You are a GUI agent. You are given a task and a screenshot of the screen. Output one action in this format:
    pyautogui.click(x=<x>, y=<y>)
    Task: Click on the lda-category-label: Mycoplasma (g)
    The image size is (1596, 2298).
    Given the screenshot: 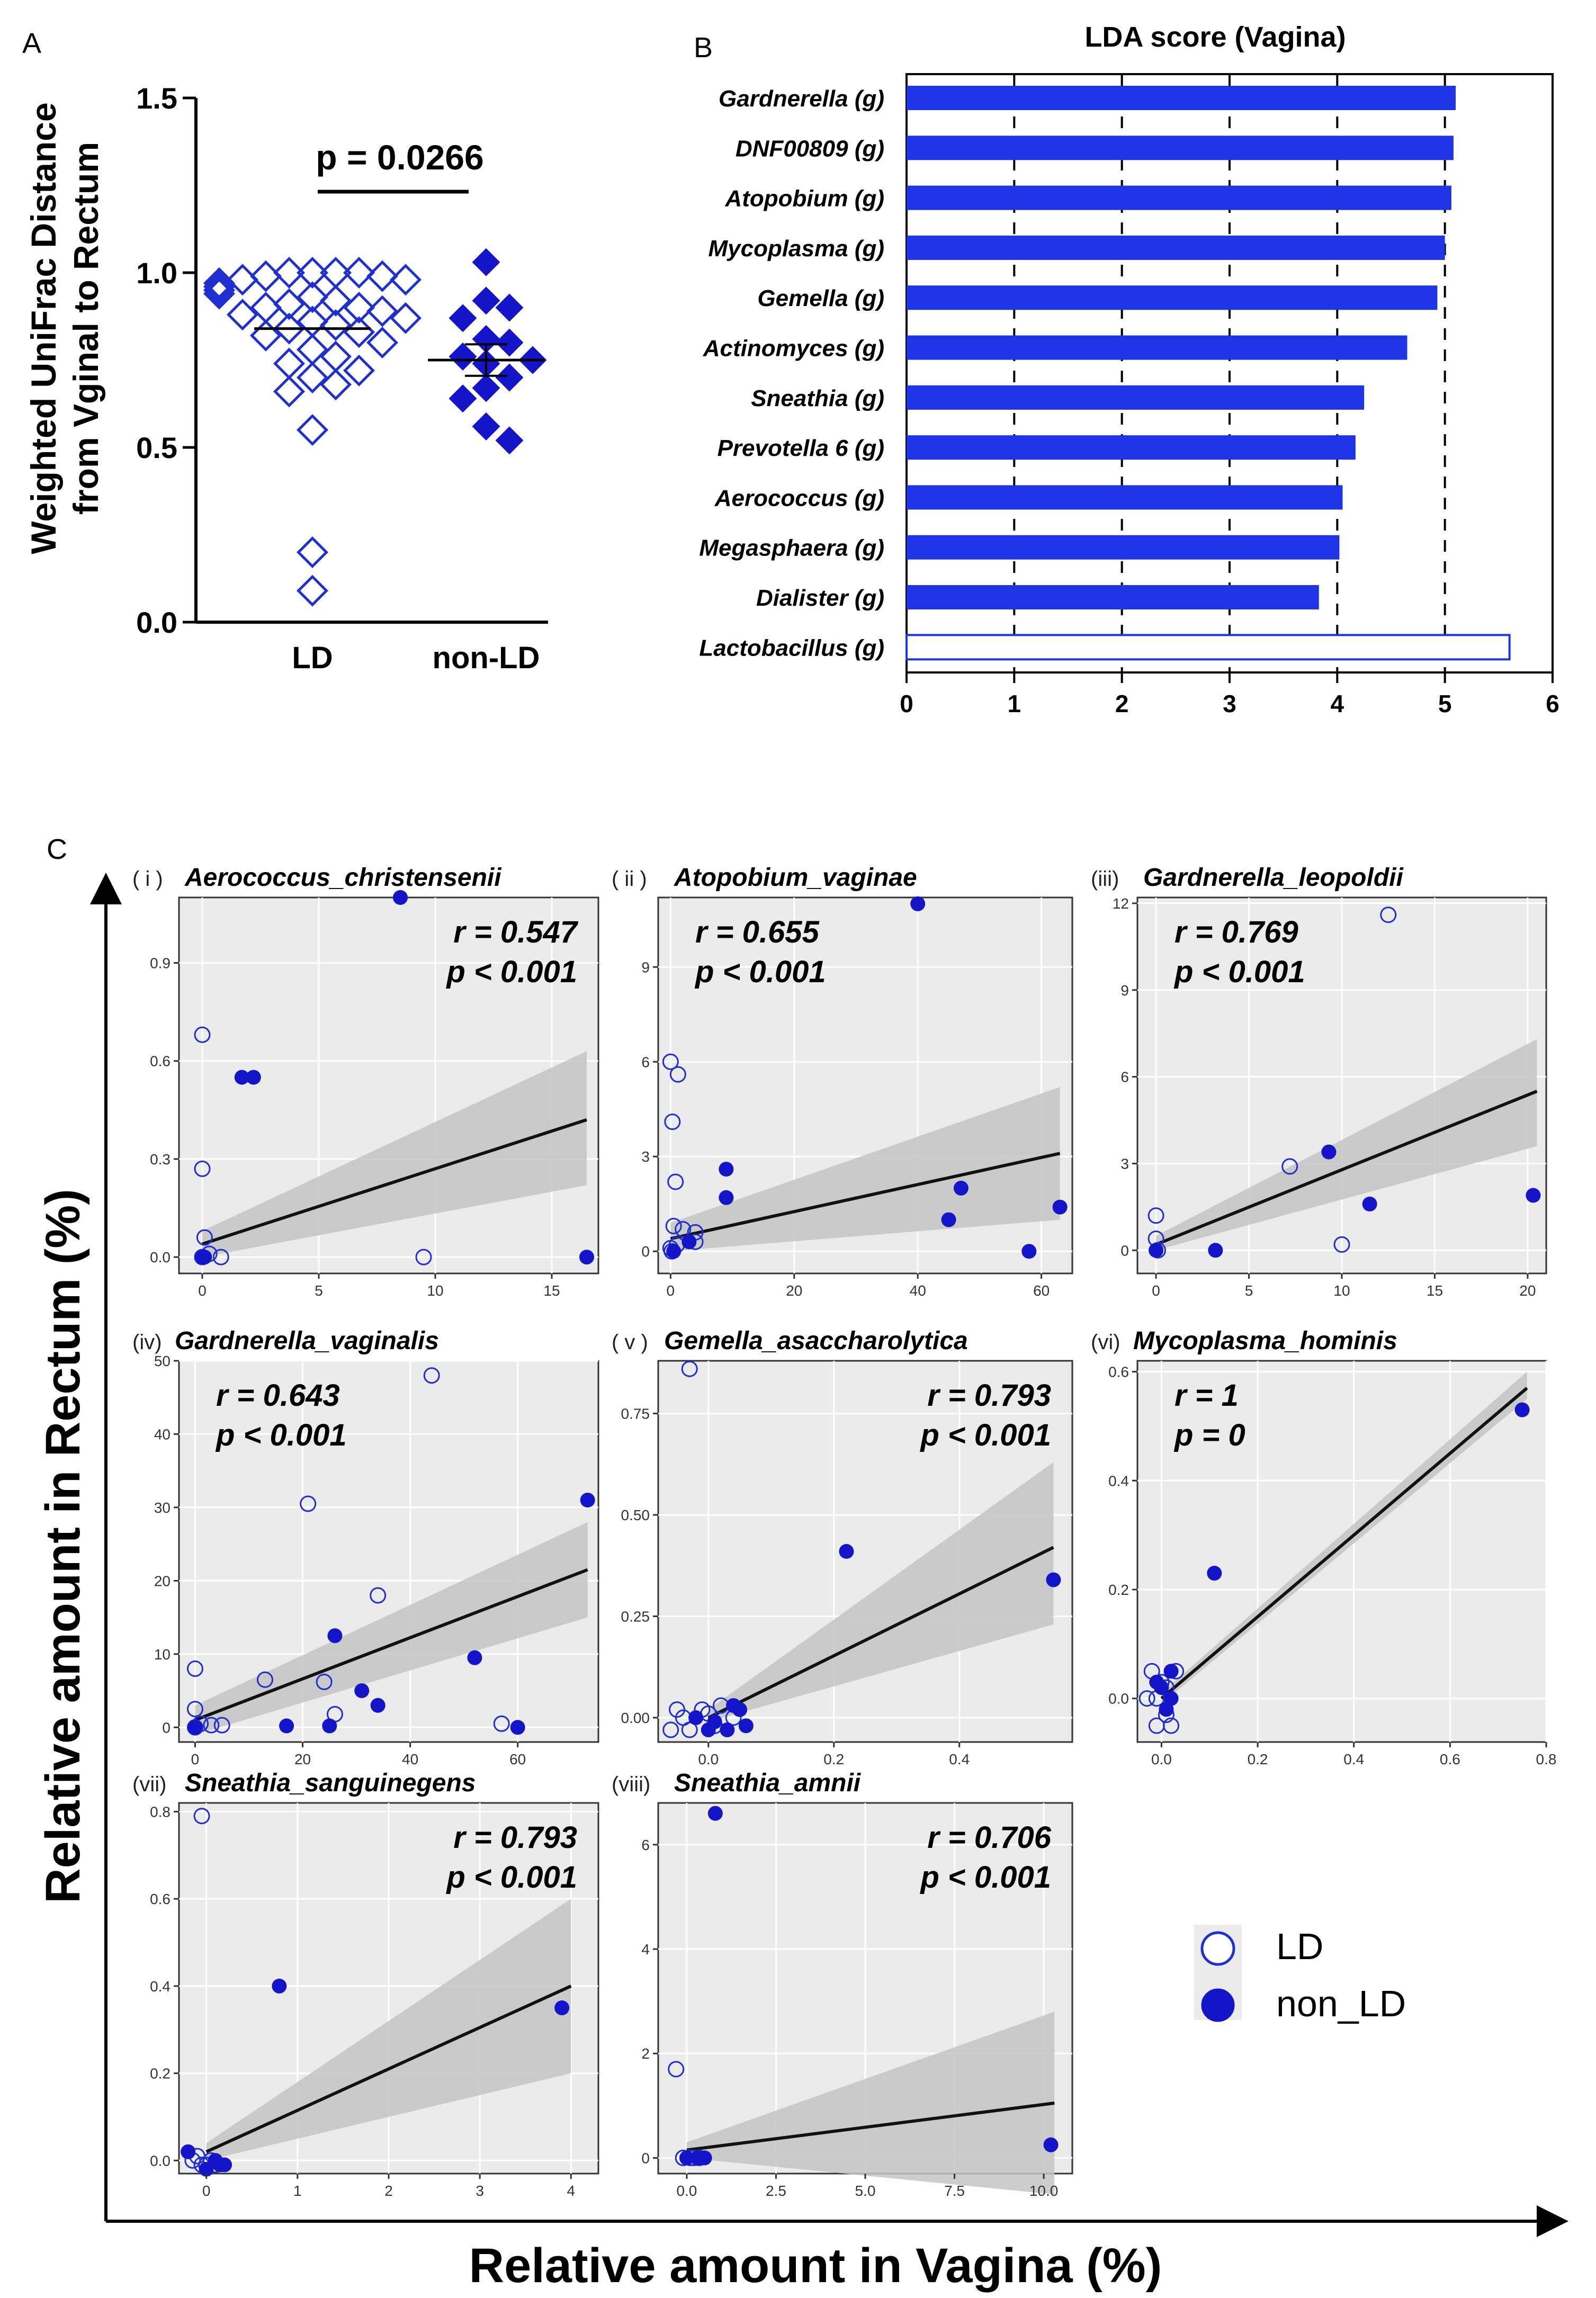 What is the action you would take?
    pyautogui.click(x=796, y=249)
    